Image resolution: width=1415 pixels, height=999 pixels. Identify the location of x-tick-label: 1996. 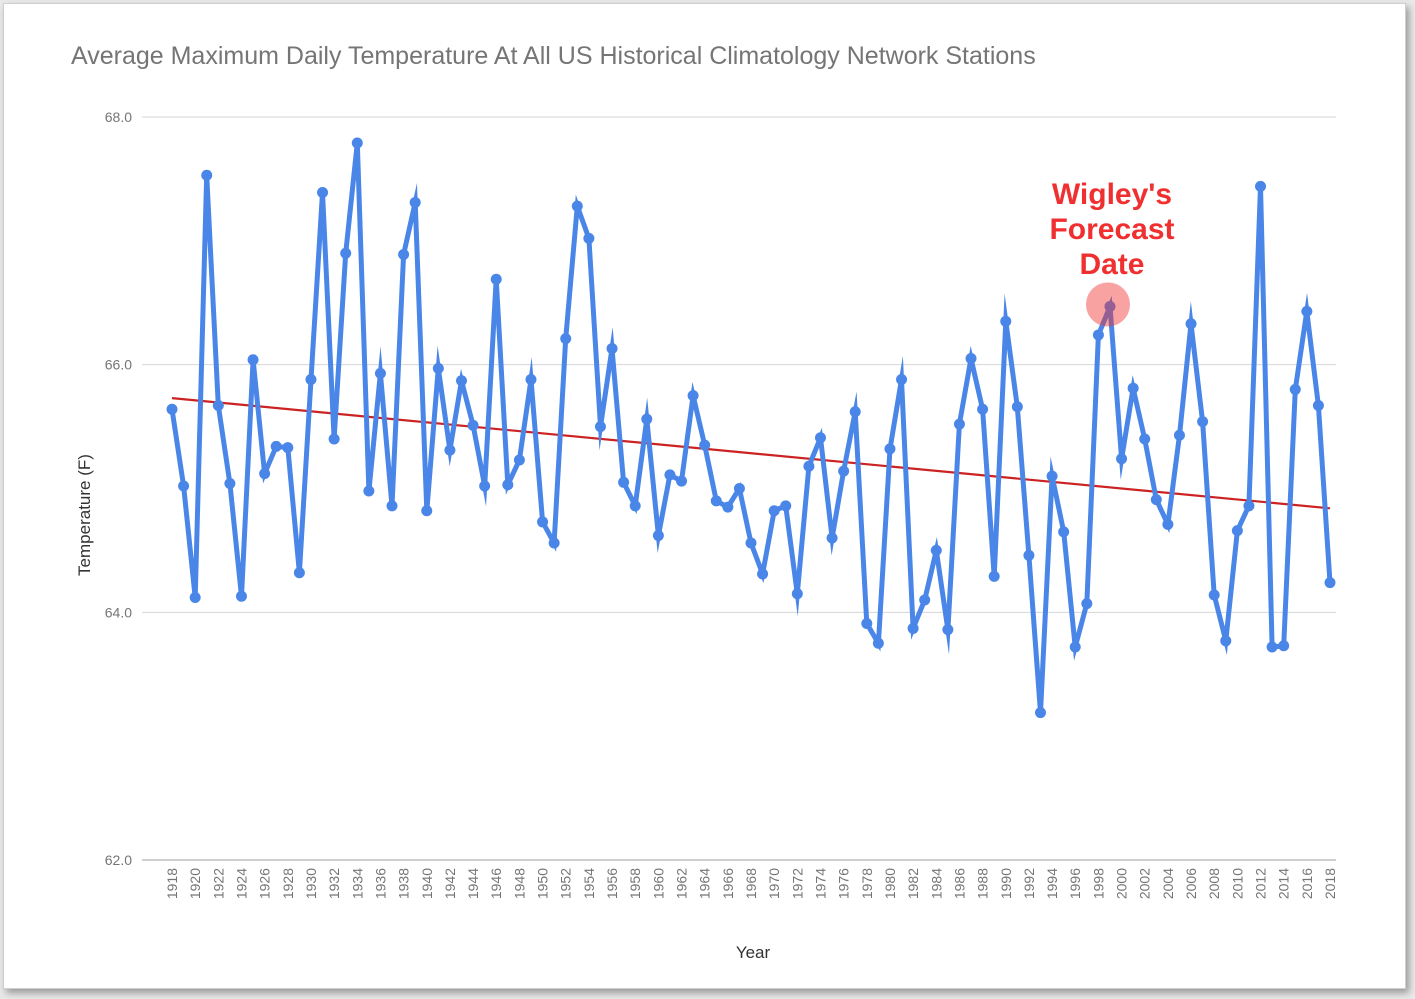
(1075, 883).